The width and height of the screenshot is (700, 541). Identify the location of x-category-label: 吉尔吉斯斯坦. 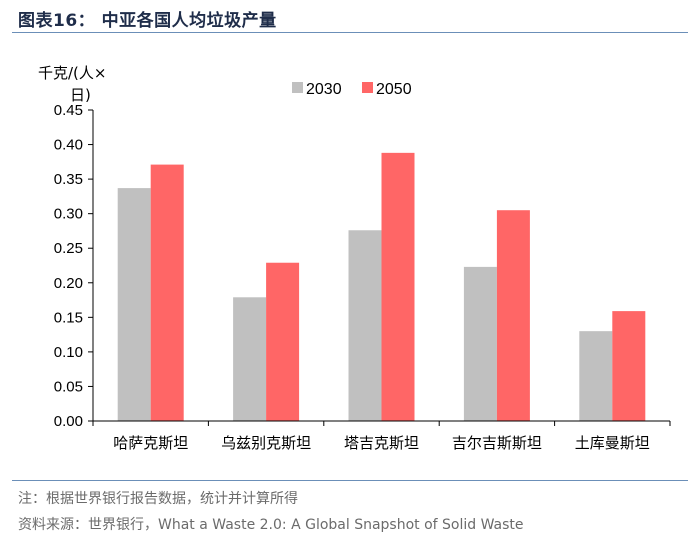
(497, 443).